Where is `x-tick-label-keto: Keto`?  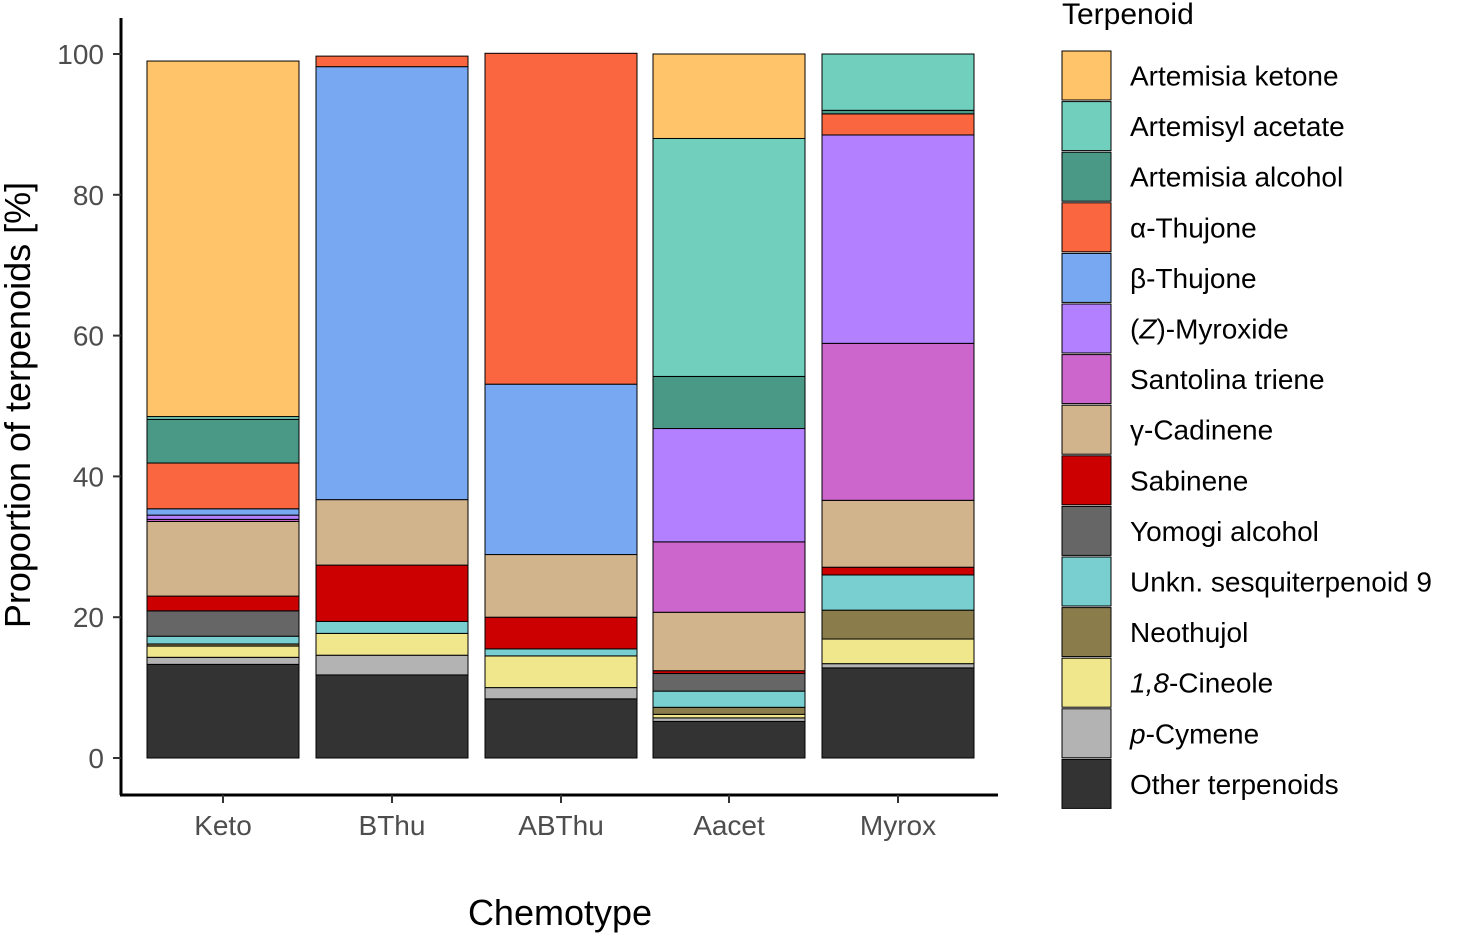
x-tick-label-keto: Keto is located at coordinates (223, 825).